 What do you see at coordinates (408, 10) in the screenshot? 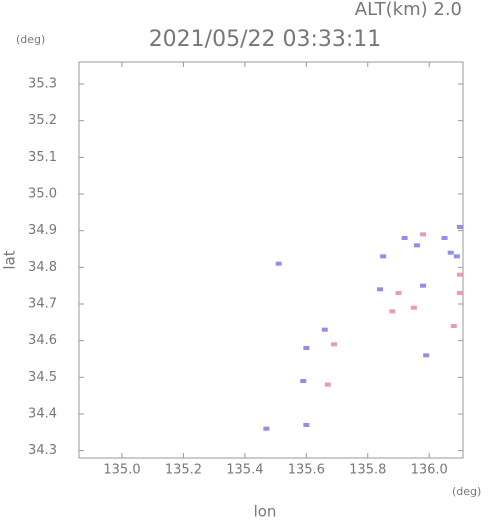
I see `altitude-annotation: ALT(km) 2.0` at bounding box center [408, 10].